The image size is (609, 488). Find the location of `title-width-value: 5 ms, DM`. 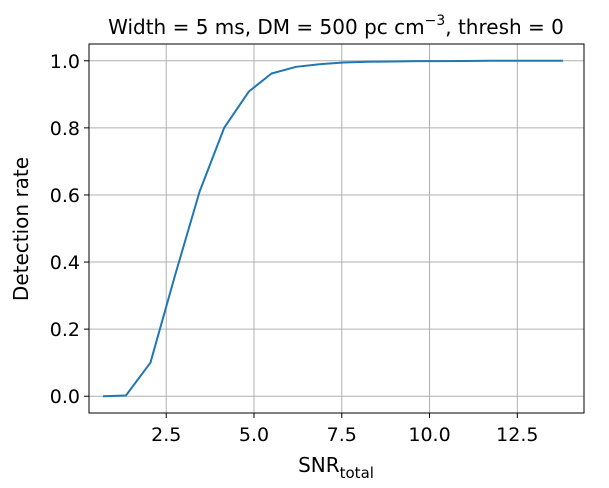

title-width-value: 5 ms, DM is located at coordinates (243, 27).